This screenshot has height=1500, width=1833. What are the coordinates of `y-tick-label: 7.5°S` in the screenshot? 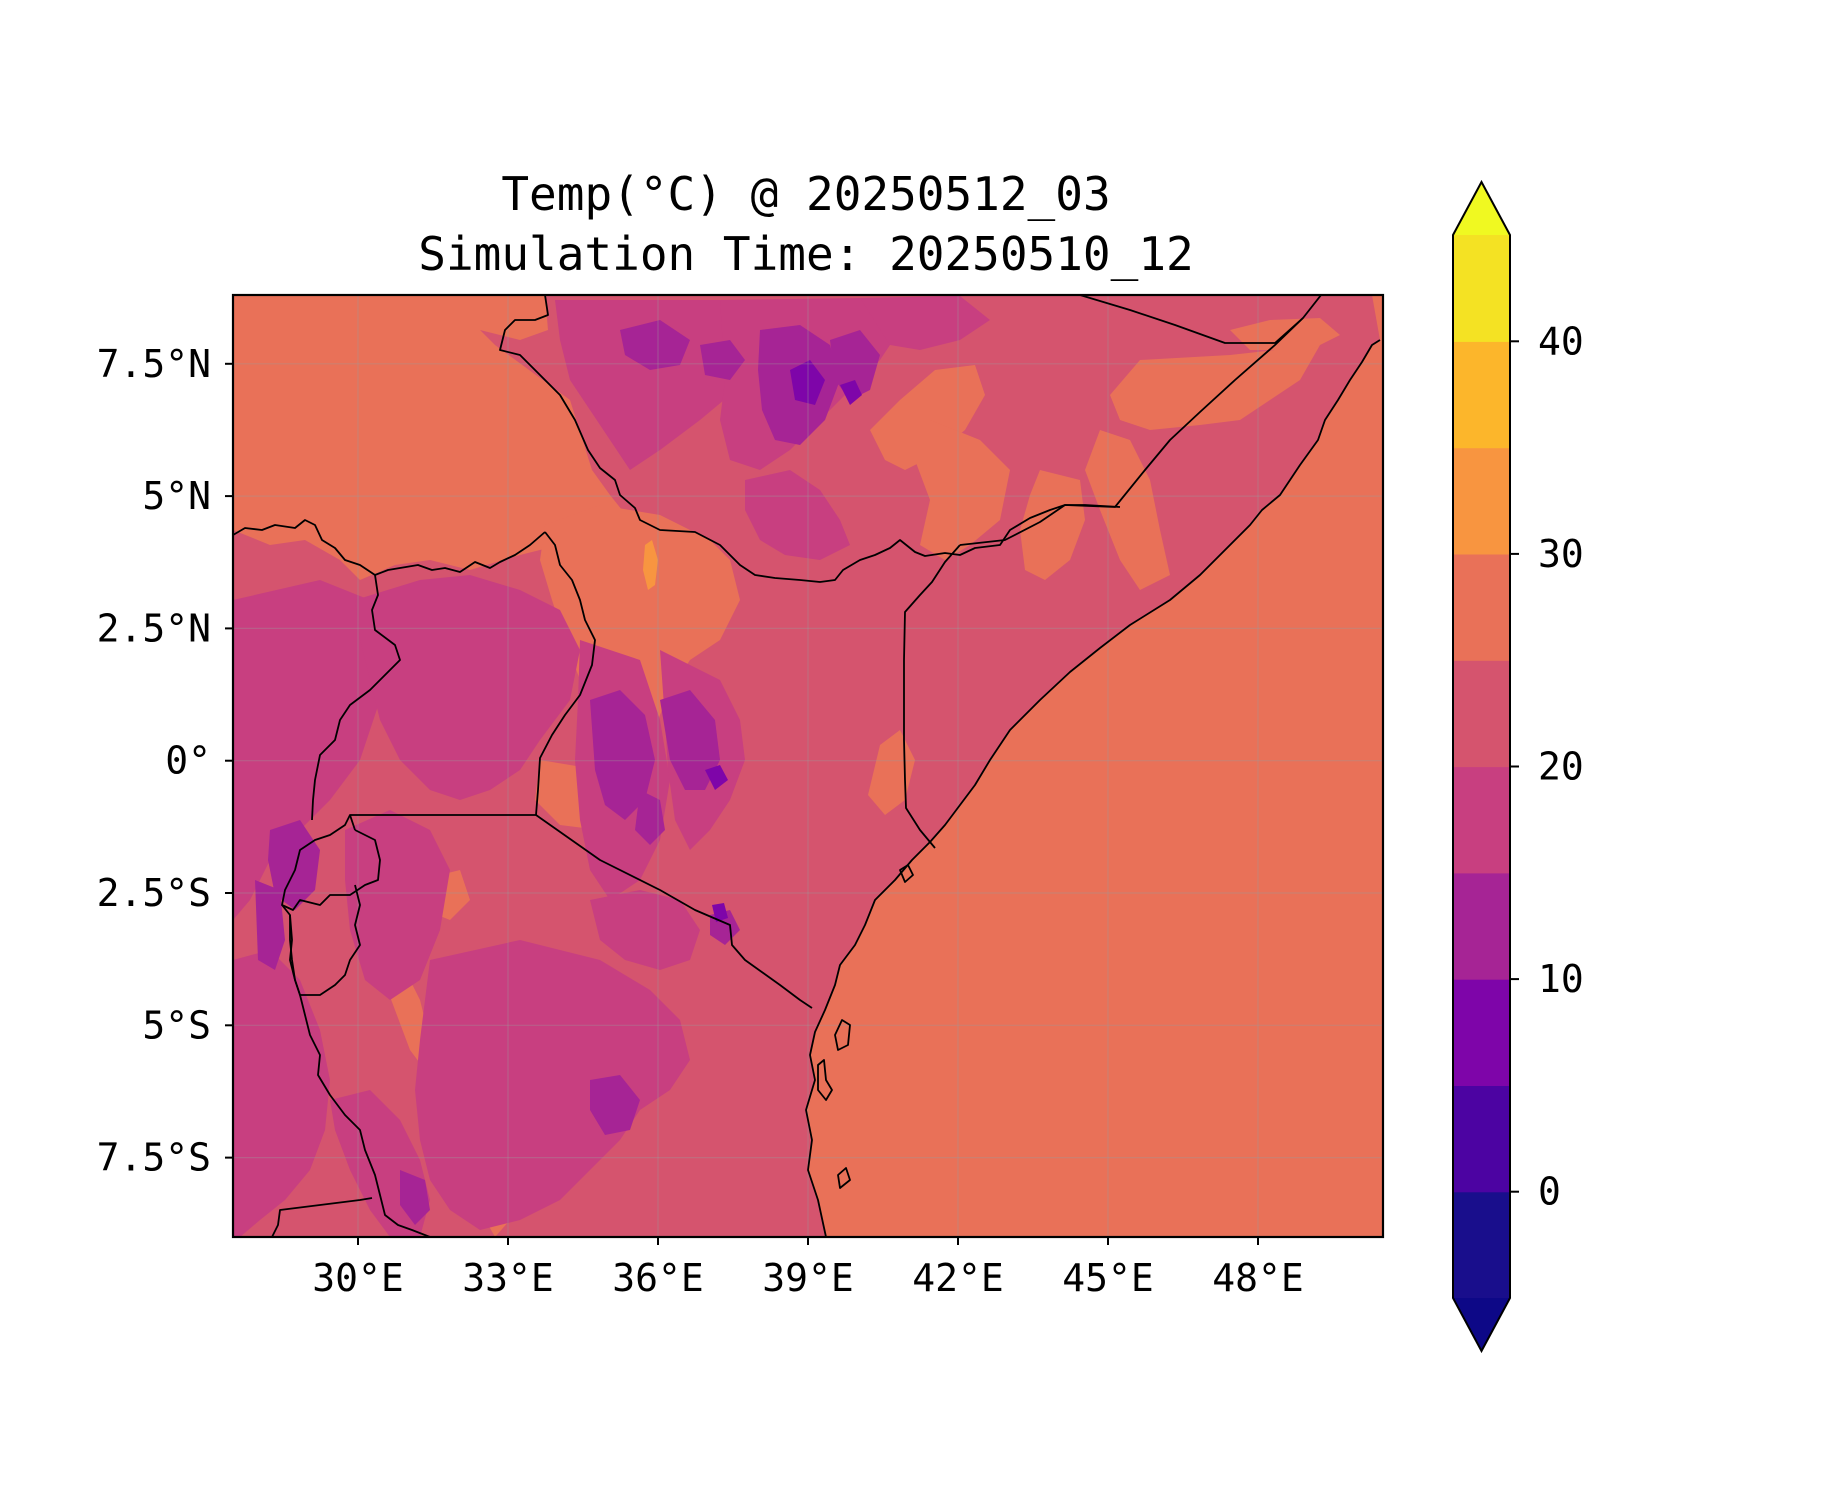 It's located at (154, 1158).